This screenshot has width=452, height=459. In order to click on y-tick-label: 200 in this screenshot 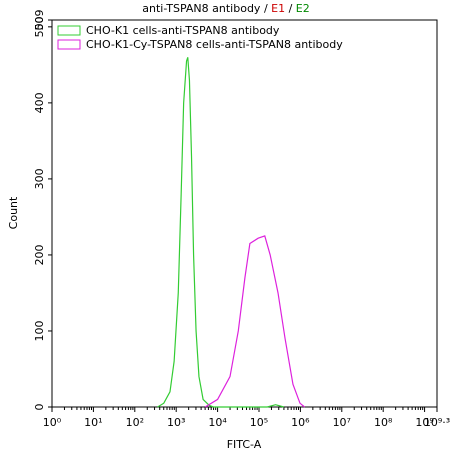, I will do `click(39, 254)`.